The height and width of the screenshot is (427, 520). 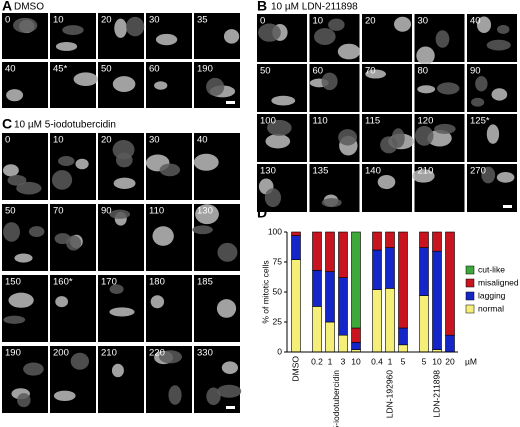 What do you see at coordinates (278, 291) in the screenshot?
I see `y-tick-label: 50` at bounding box center [278, 291].